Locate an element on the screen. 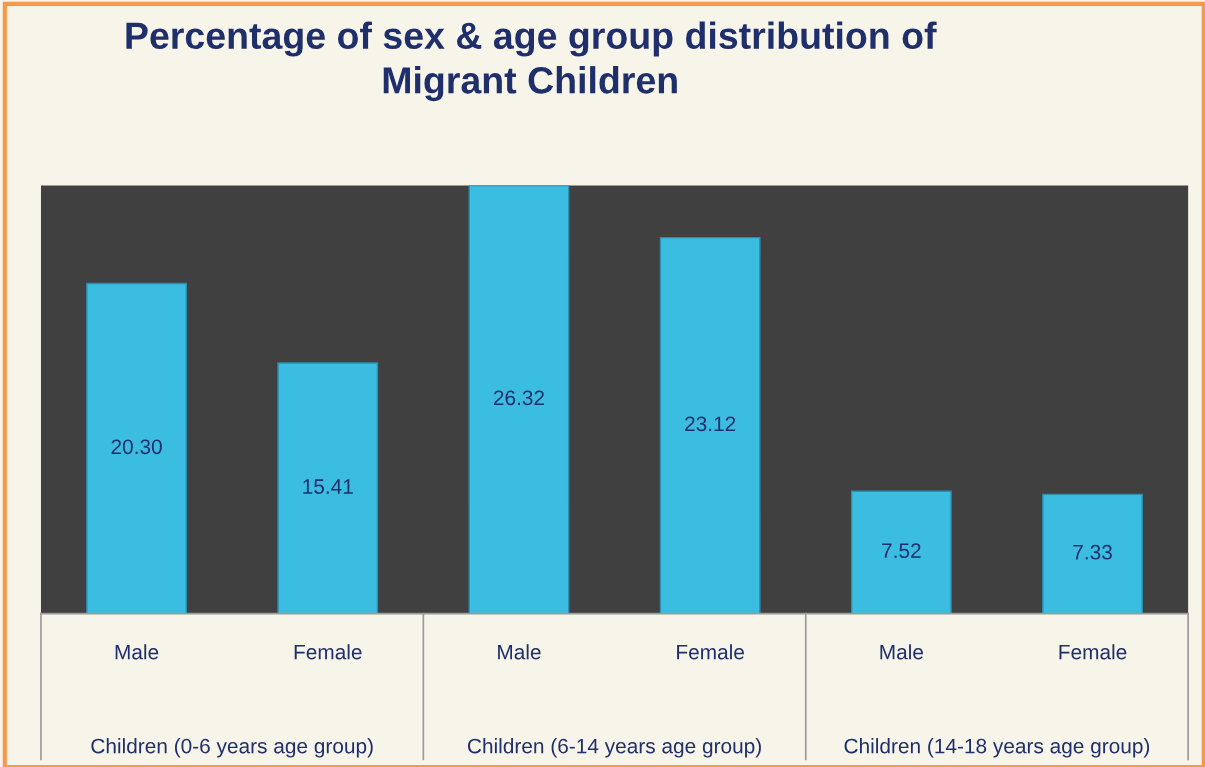  text: Children (0-6 years age group) is located at coordinates (232, 748).